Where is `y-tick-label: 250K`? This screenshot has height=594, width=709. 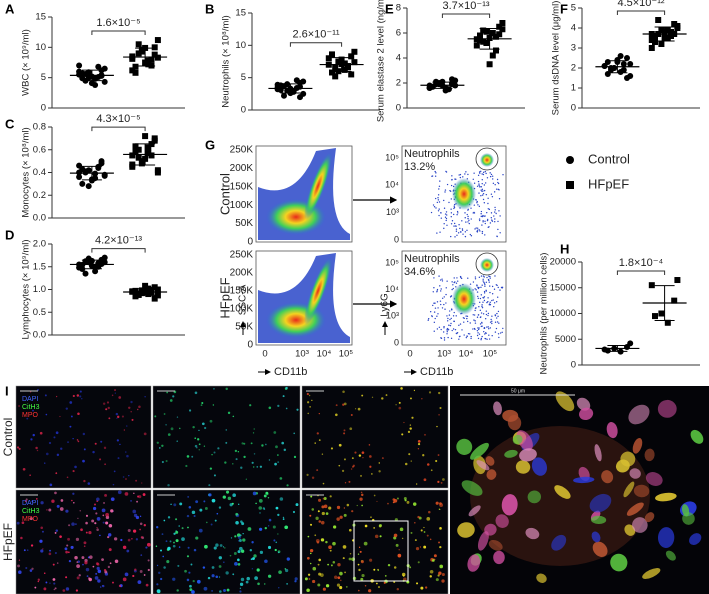
y-tick-label: 250K is located at coordinates (242, 255).